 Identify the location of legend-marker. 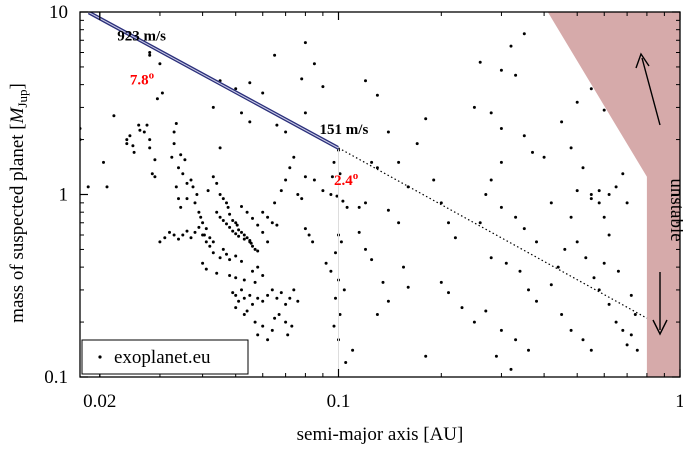
(100, 357).